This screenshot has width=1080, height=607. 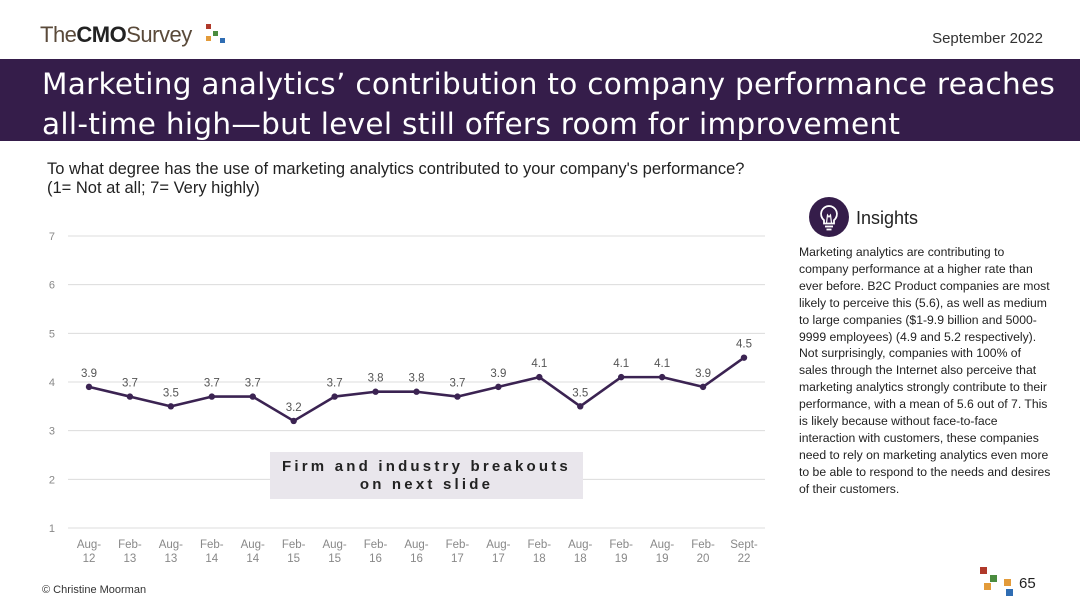 What do you see at coordinates (498, 552) in the screenshot?
I see `x-tick-label: Aug-17` at bounding box center [498, 552].